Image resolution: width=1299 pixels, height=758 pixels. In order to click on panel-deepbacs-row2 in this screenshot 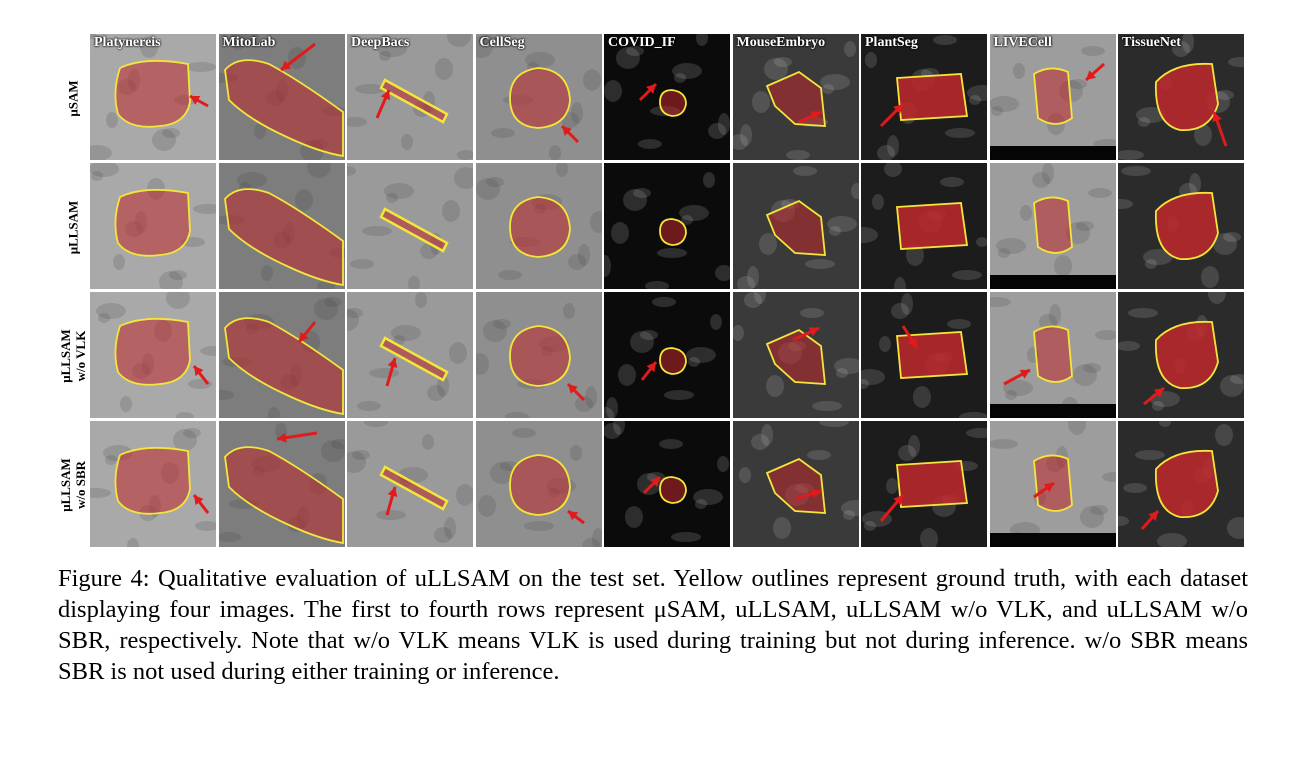, I will do `click(410, 226)`.